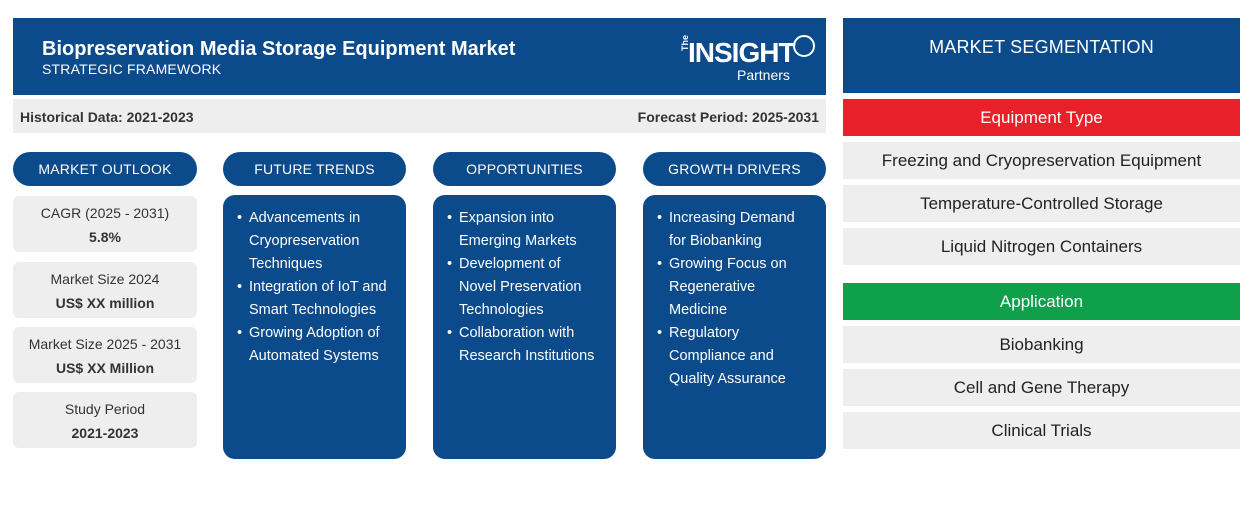 The image size is (1254, 530). I want to click on segment-item: Clinical Trials, so click(1041, 430).